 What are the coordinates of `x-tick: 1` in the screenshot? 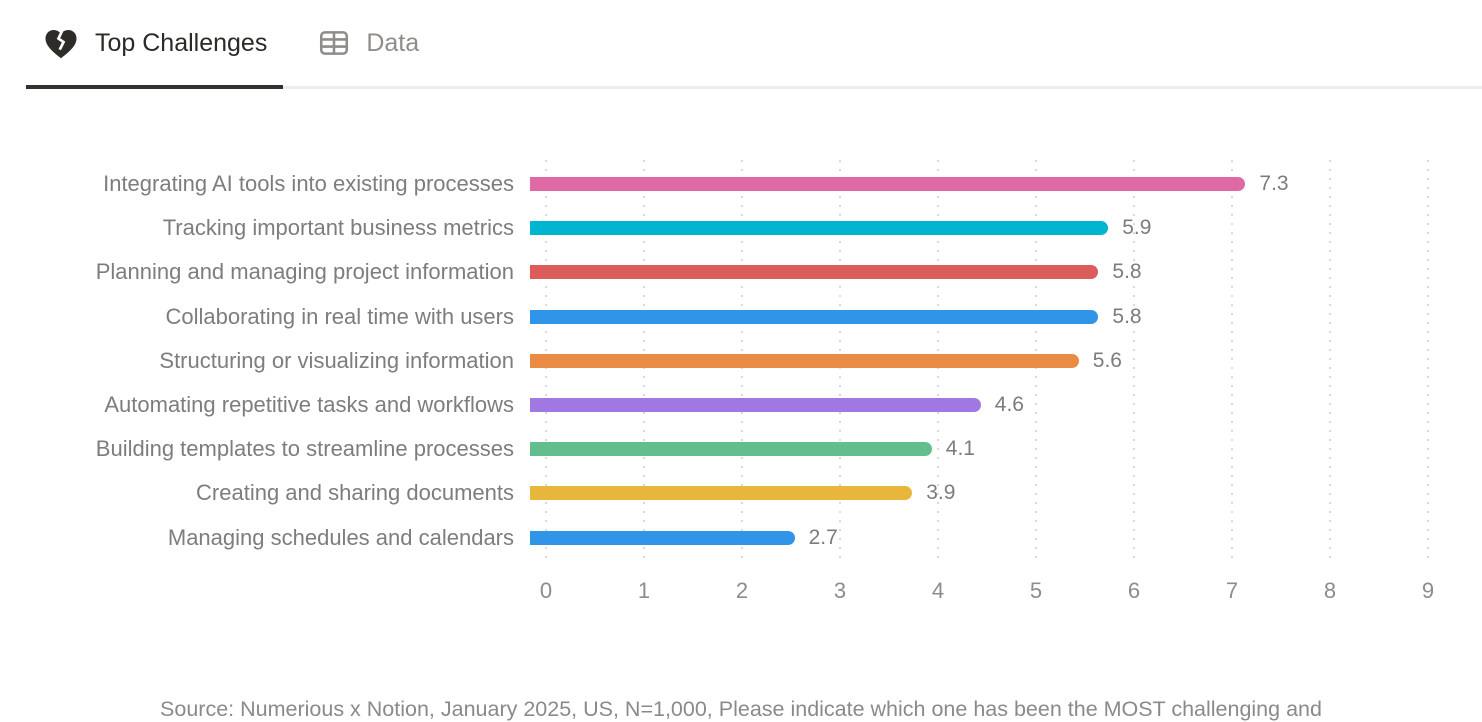 It's located at (644, 590).